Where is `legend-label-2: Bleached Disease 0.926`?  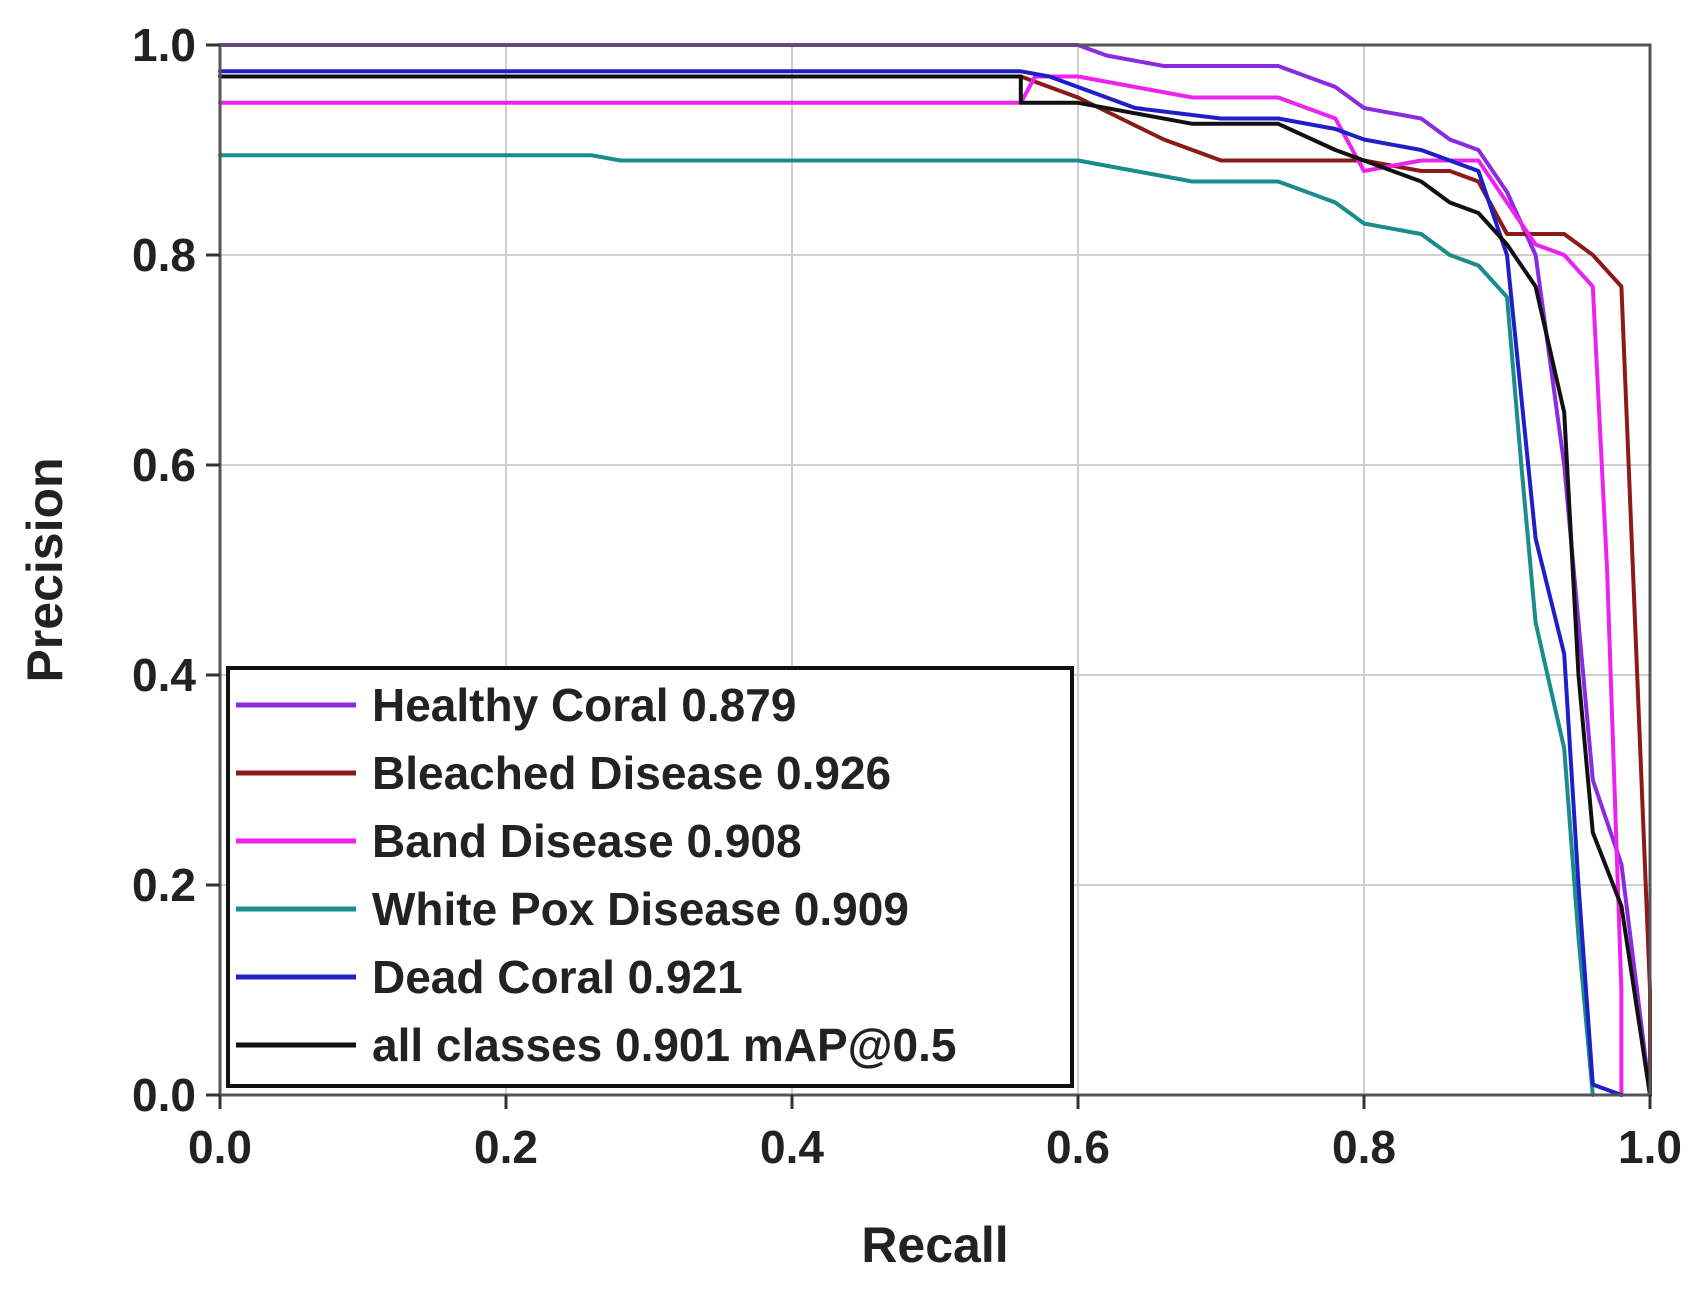
legend-label-2: Bleached Disease 0.926 is located at coordinates (631, 773).